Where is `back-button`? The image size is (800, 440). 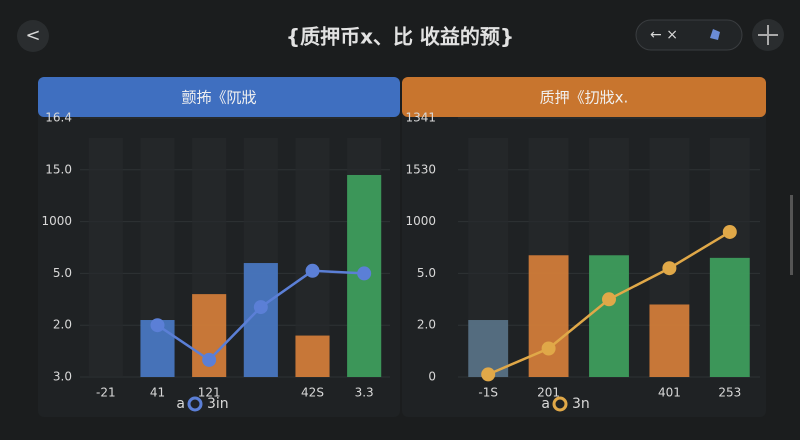 back-button is located at coordinates (33, 36).